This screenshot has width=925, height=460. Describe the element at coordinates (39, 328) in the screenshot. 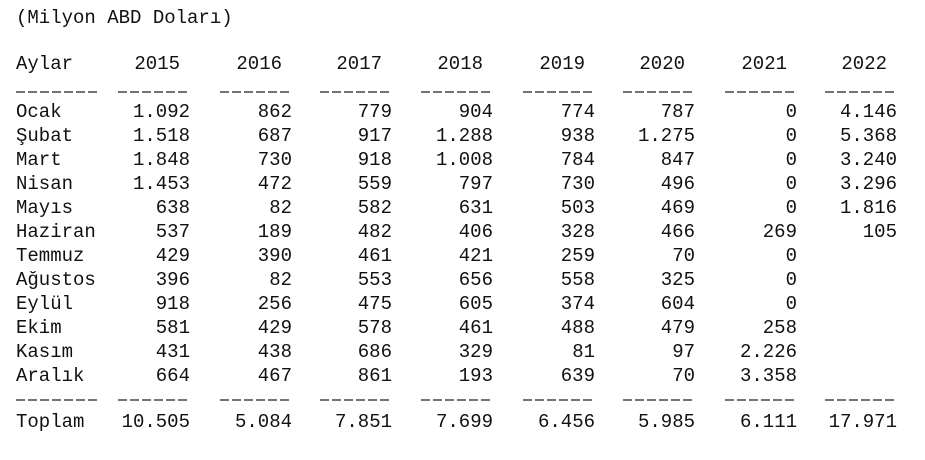

I see `month-cell: Ekim` at that location.